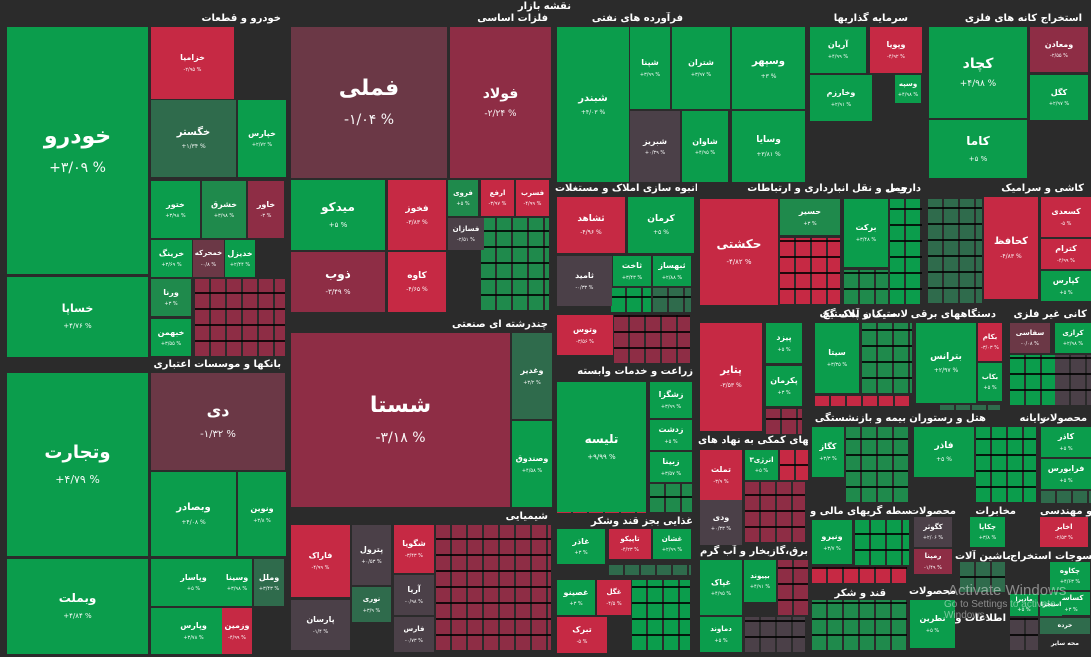 This screenshot has width=1091, height=657. I want to click on stock-tile: خپارس +۲/۷۲ %, so click(262, 138).